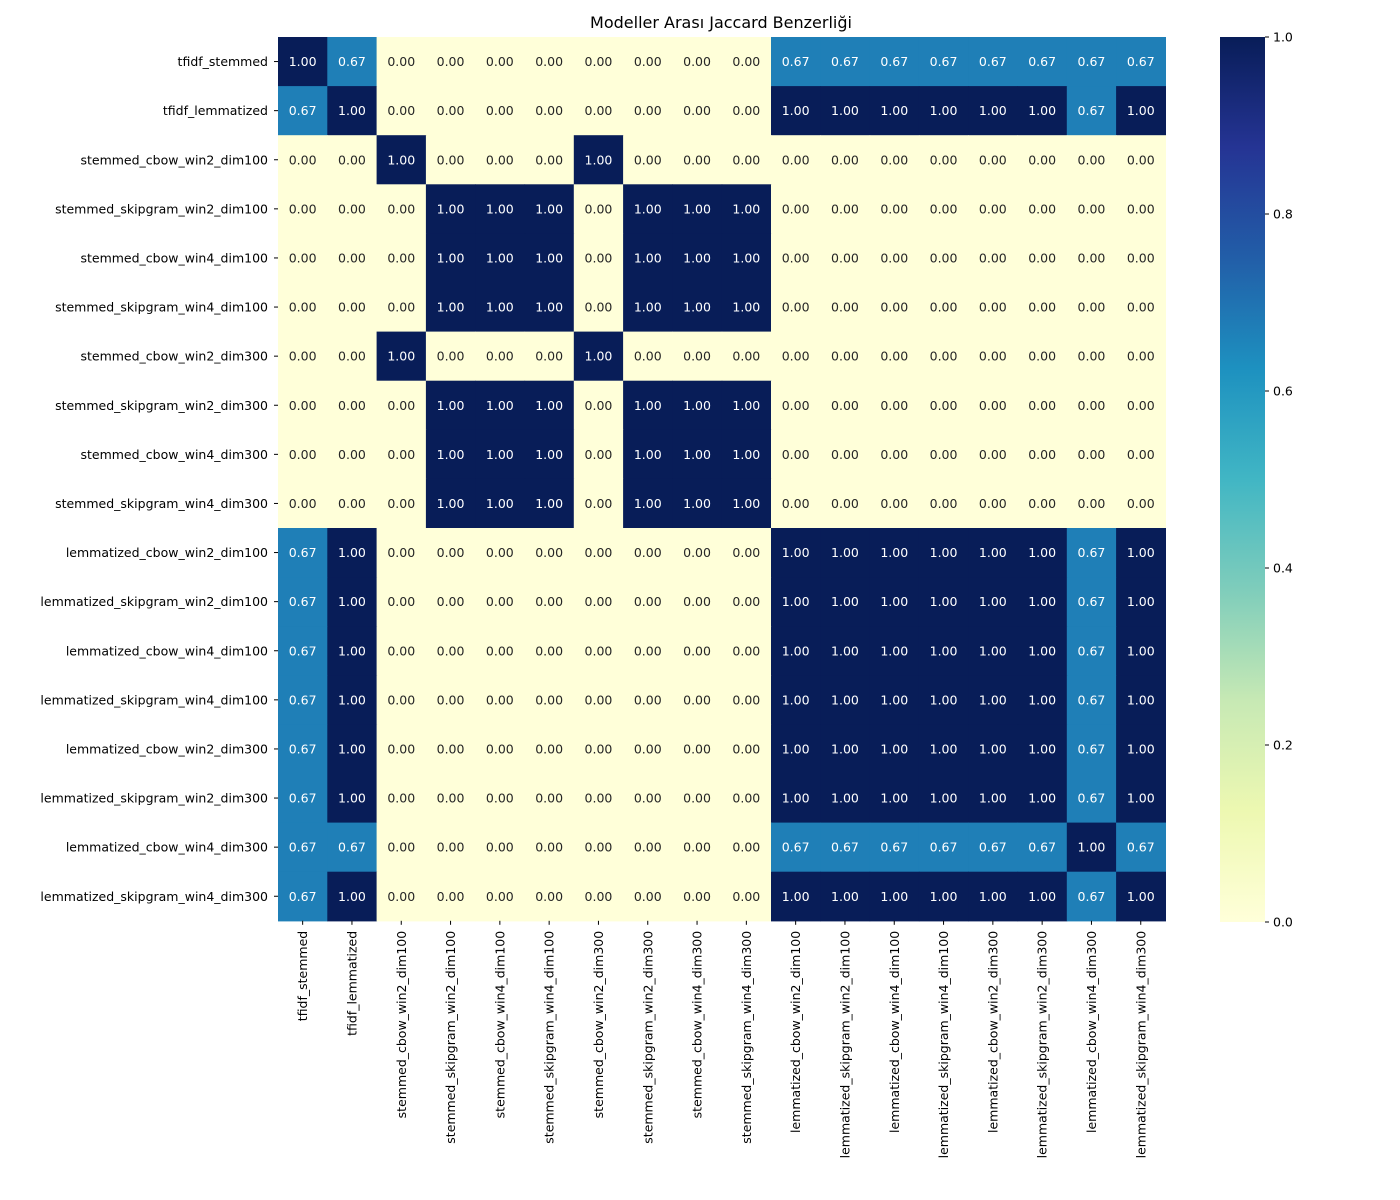  What do you see at coordinates (647, 1037) in the screenshot?
I see `x-tick-label: stemmed_skipgram_win2_dim300` at bounding box center [647, 1037].